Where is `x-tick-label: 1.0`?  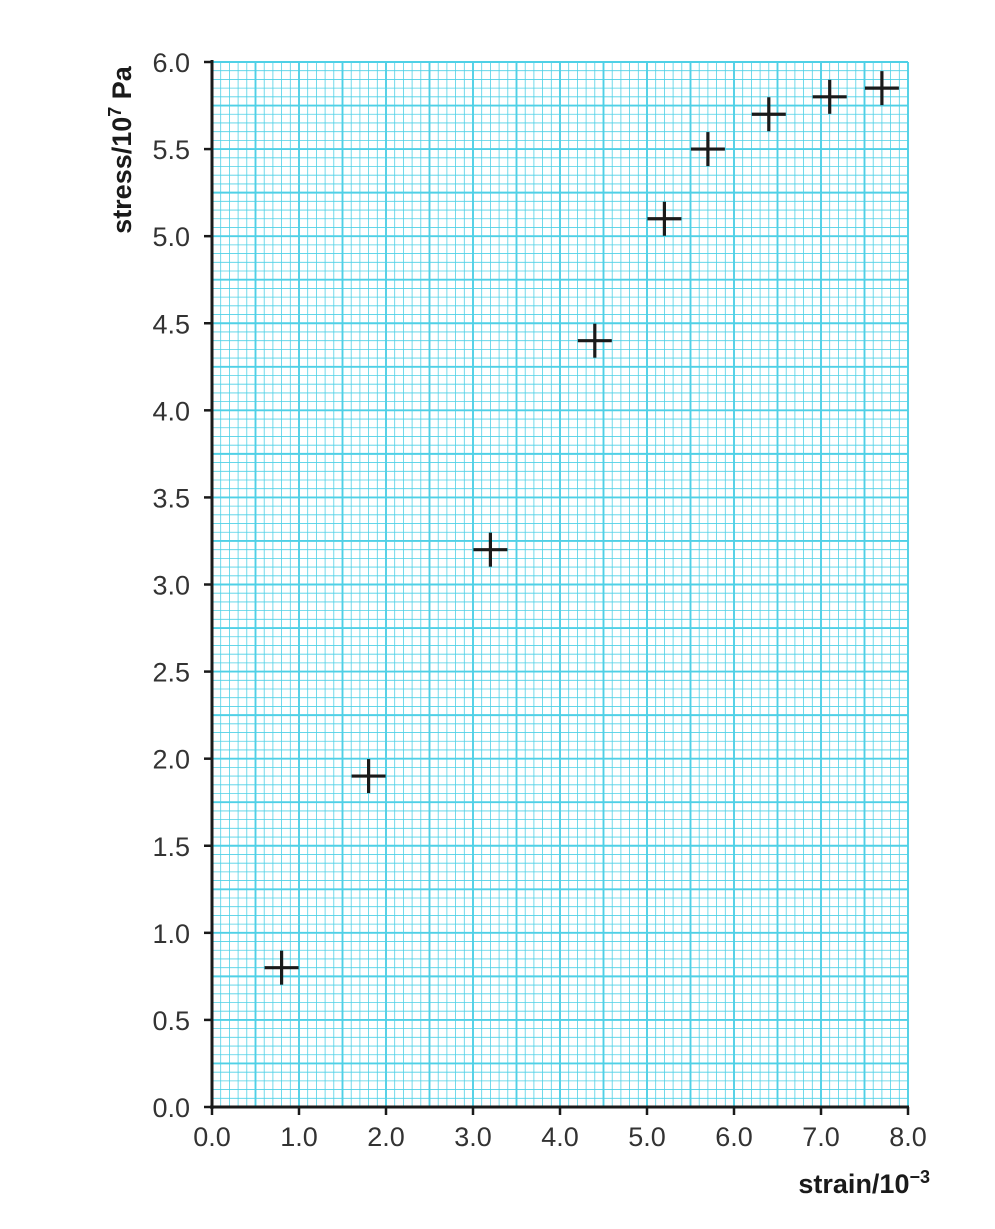 x-tick-label: 1.0 is located at coordinates (299, 1137).